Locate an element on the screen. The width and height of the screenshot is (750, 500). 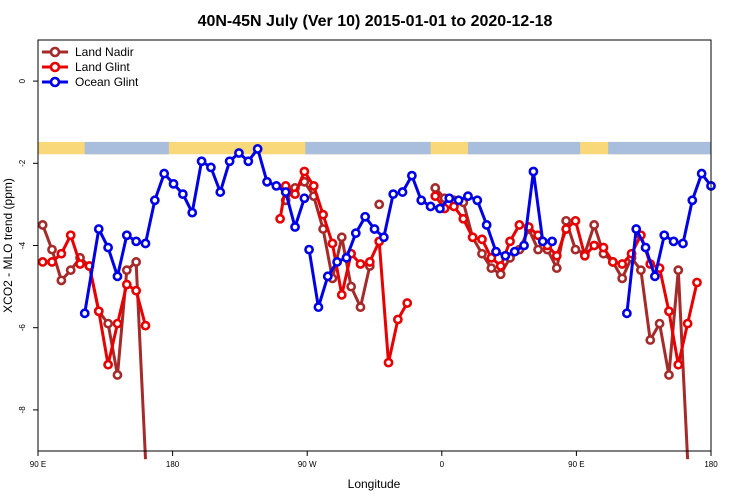
legend-marker is located at coordinates (55, 52).